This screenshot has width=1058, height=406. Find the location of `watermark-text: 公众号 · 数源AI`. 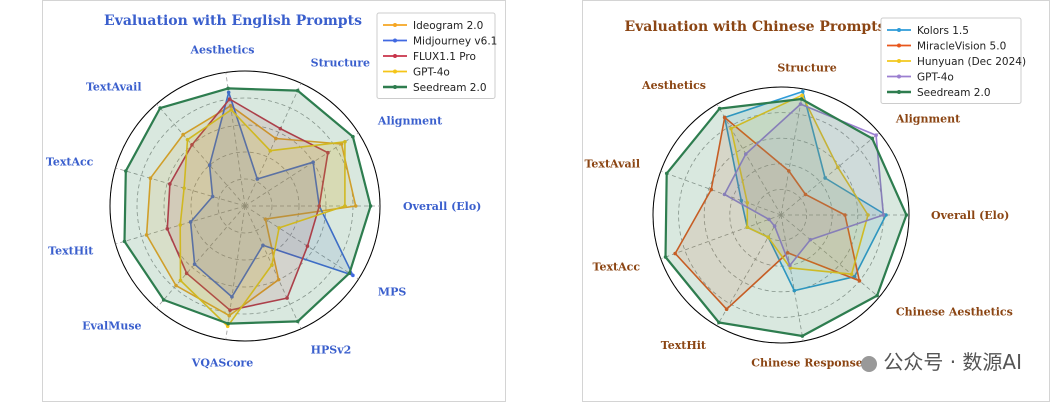

watermark-text: 公众号 · 数源AI is located at coordinates (952, 362).